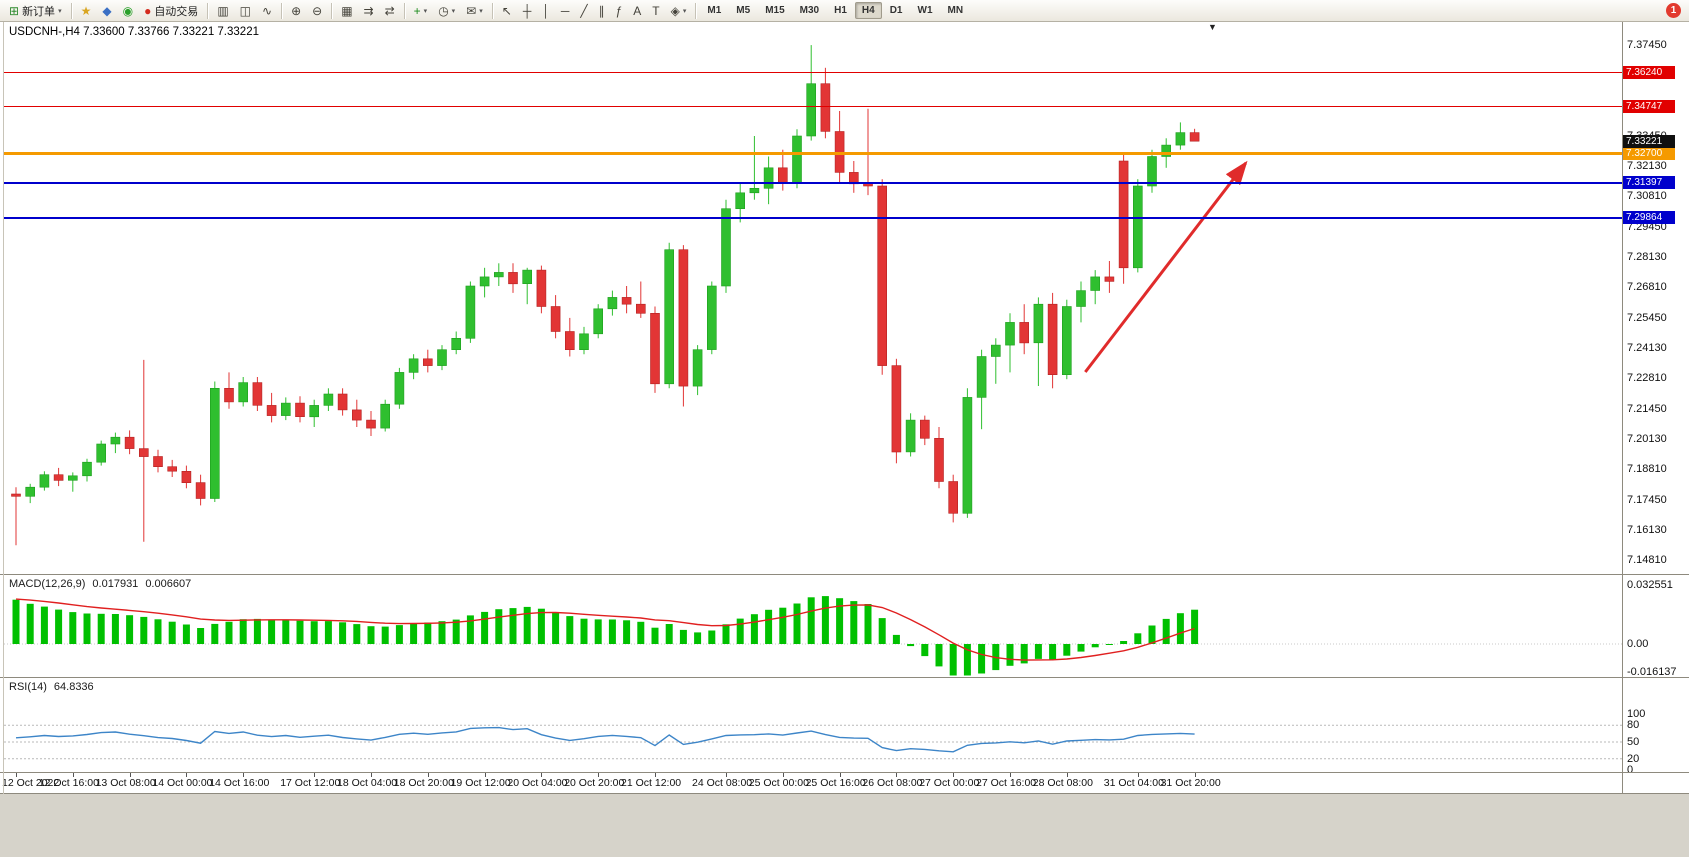 Image resolution: width=1689 pixels, height=857 pixels. Describe the element at coordinates (86, 11) in the screenshot. I see `favorites-icon: ★` at that location.